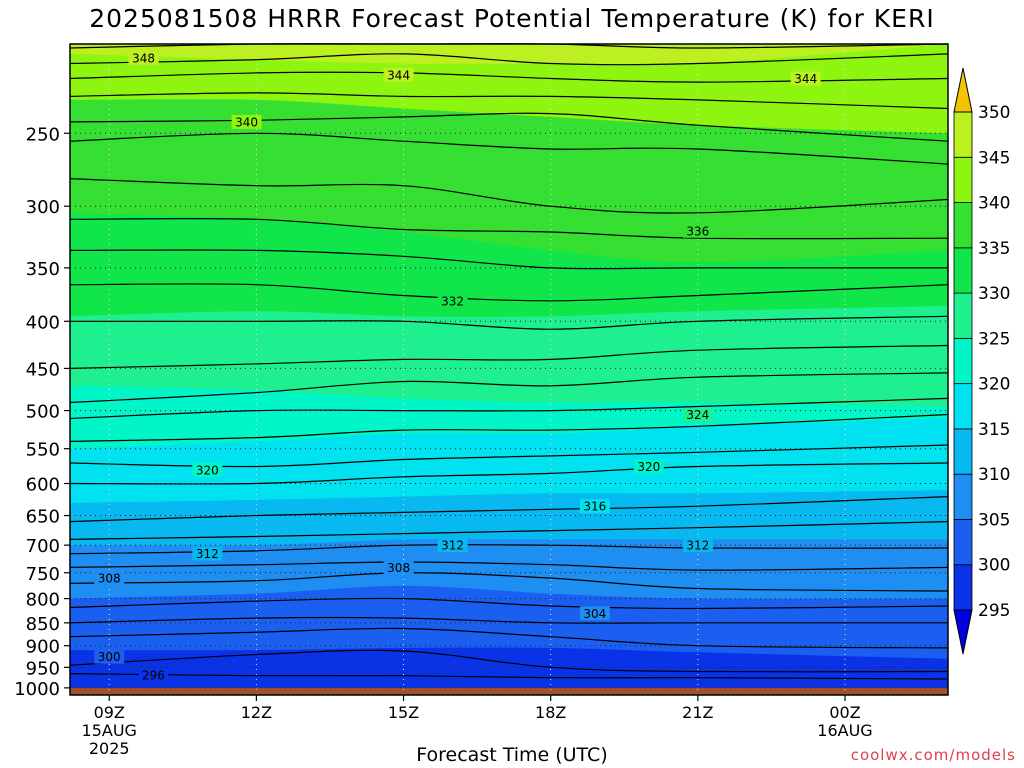  Describe the element at coordinates (43, 134) in the screenshot. I see `y-tick-label-250: 250` at that location.